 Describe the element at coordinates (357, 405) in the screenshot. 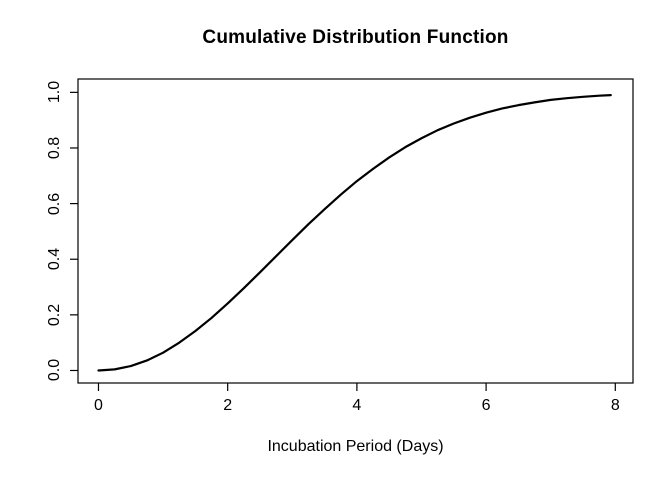

I see `x-tick-label: 4` at that location.